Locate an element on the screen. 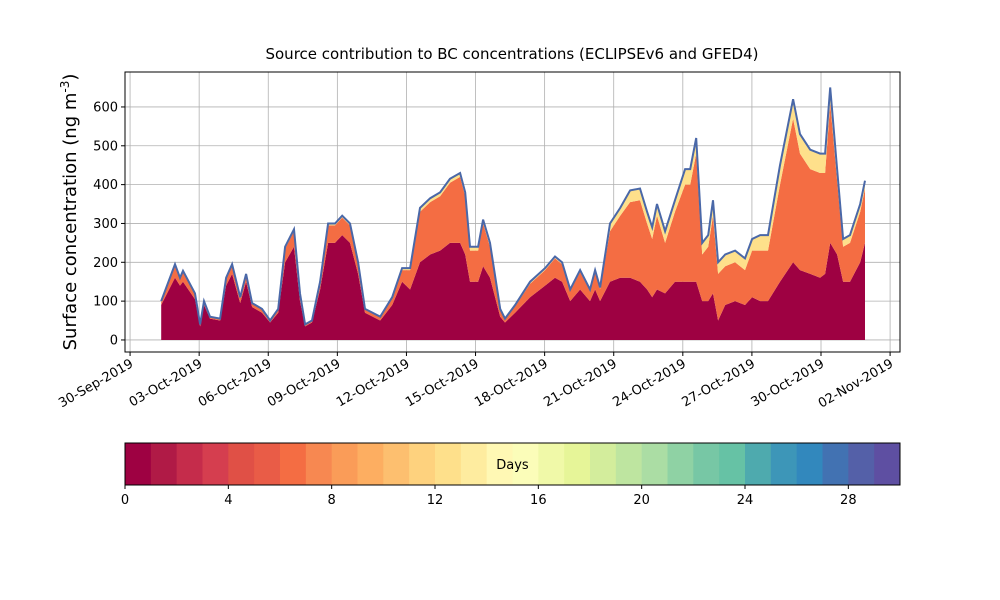 This screenshot has width=1000, height=600. y-tick-label: 300 is located at coordinates (105, 224).